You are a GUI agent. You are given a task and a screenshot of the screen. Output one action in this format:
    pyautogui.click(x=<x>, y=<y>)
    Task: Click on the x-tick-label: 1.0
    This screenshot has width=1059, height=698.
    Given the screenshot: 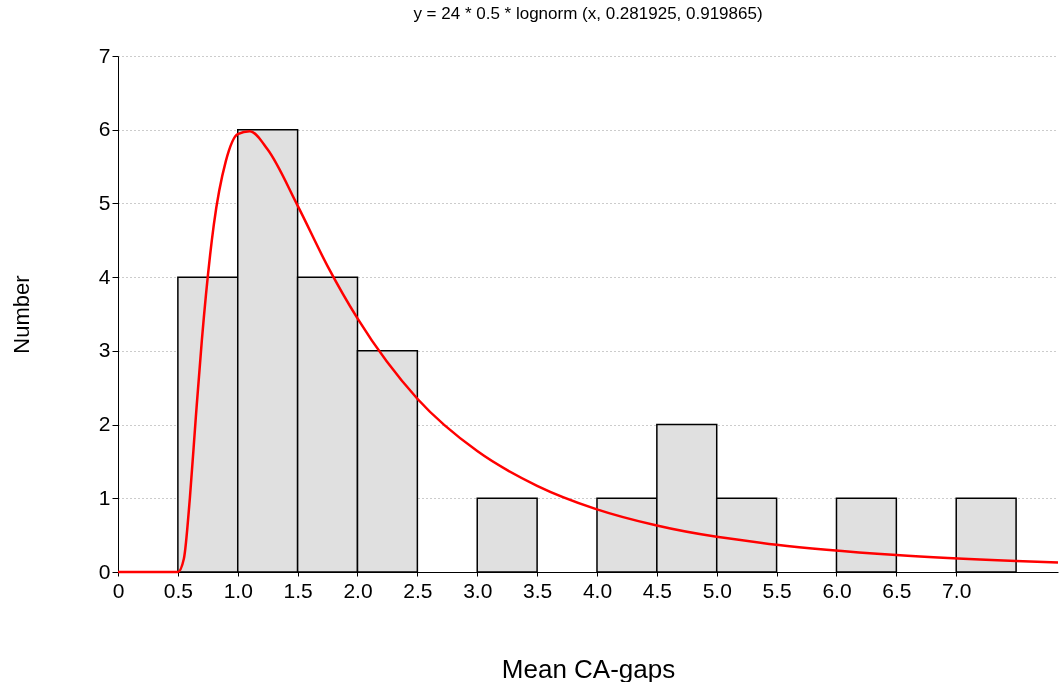 What is the action you would take?
    pyautogui.click(x=238, y=590)
    